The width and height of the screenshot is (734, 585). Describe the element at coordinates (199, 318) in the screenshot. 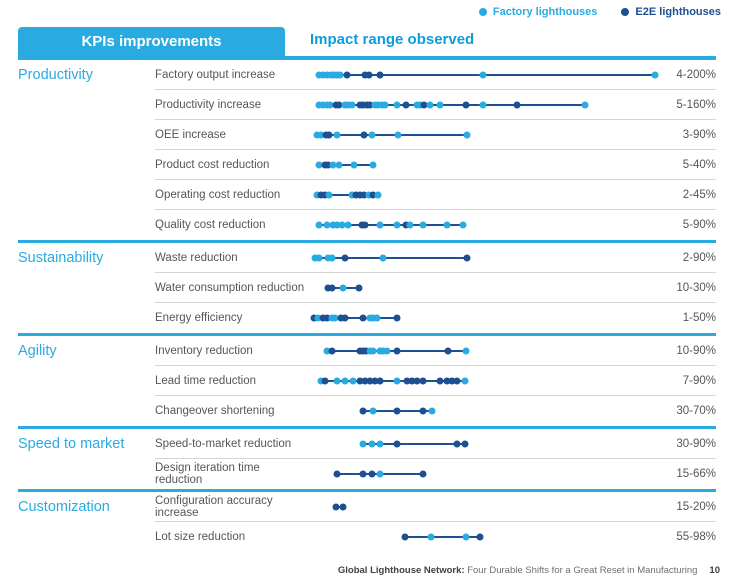

I see `kpi-label: Energy efficiency` at that location.